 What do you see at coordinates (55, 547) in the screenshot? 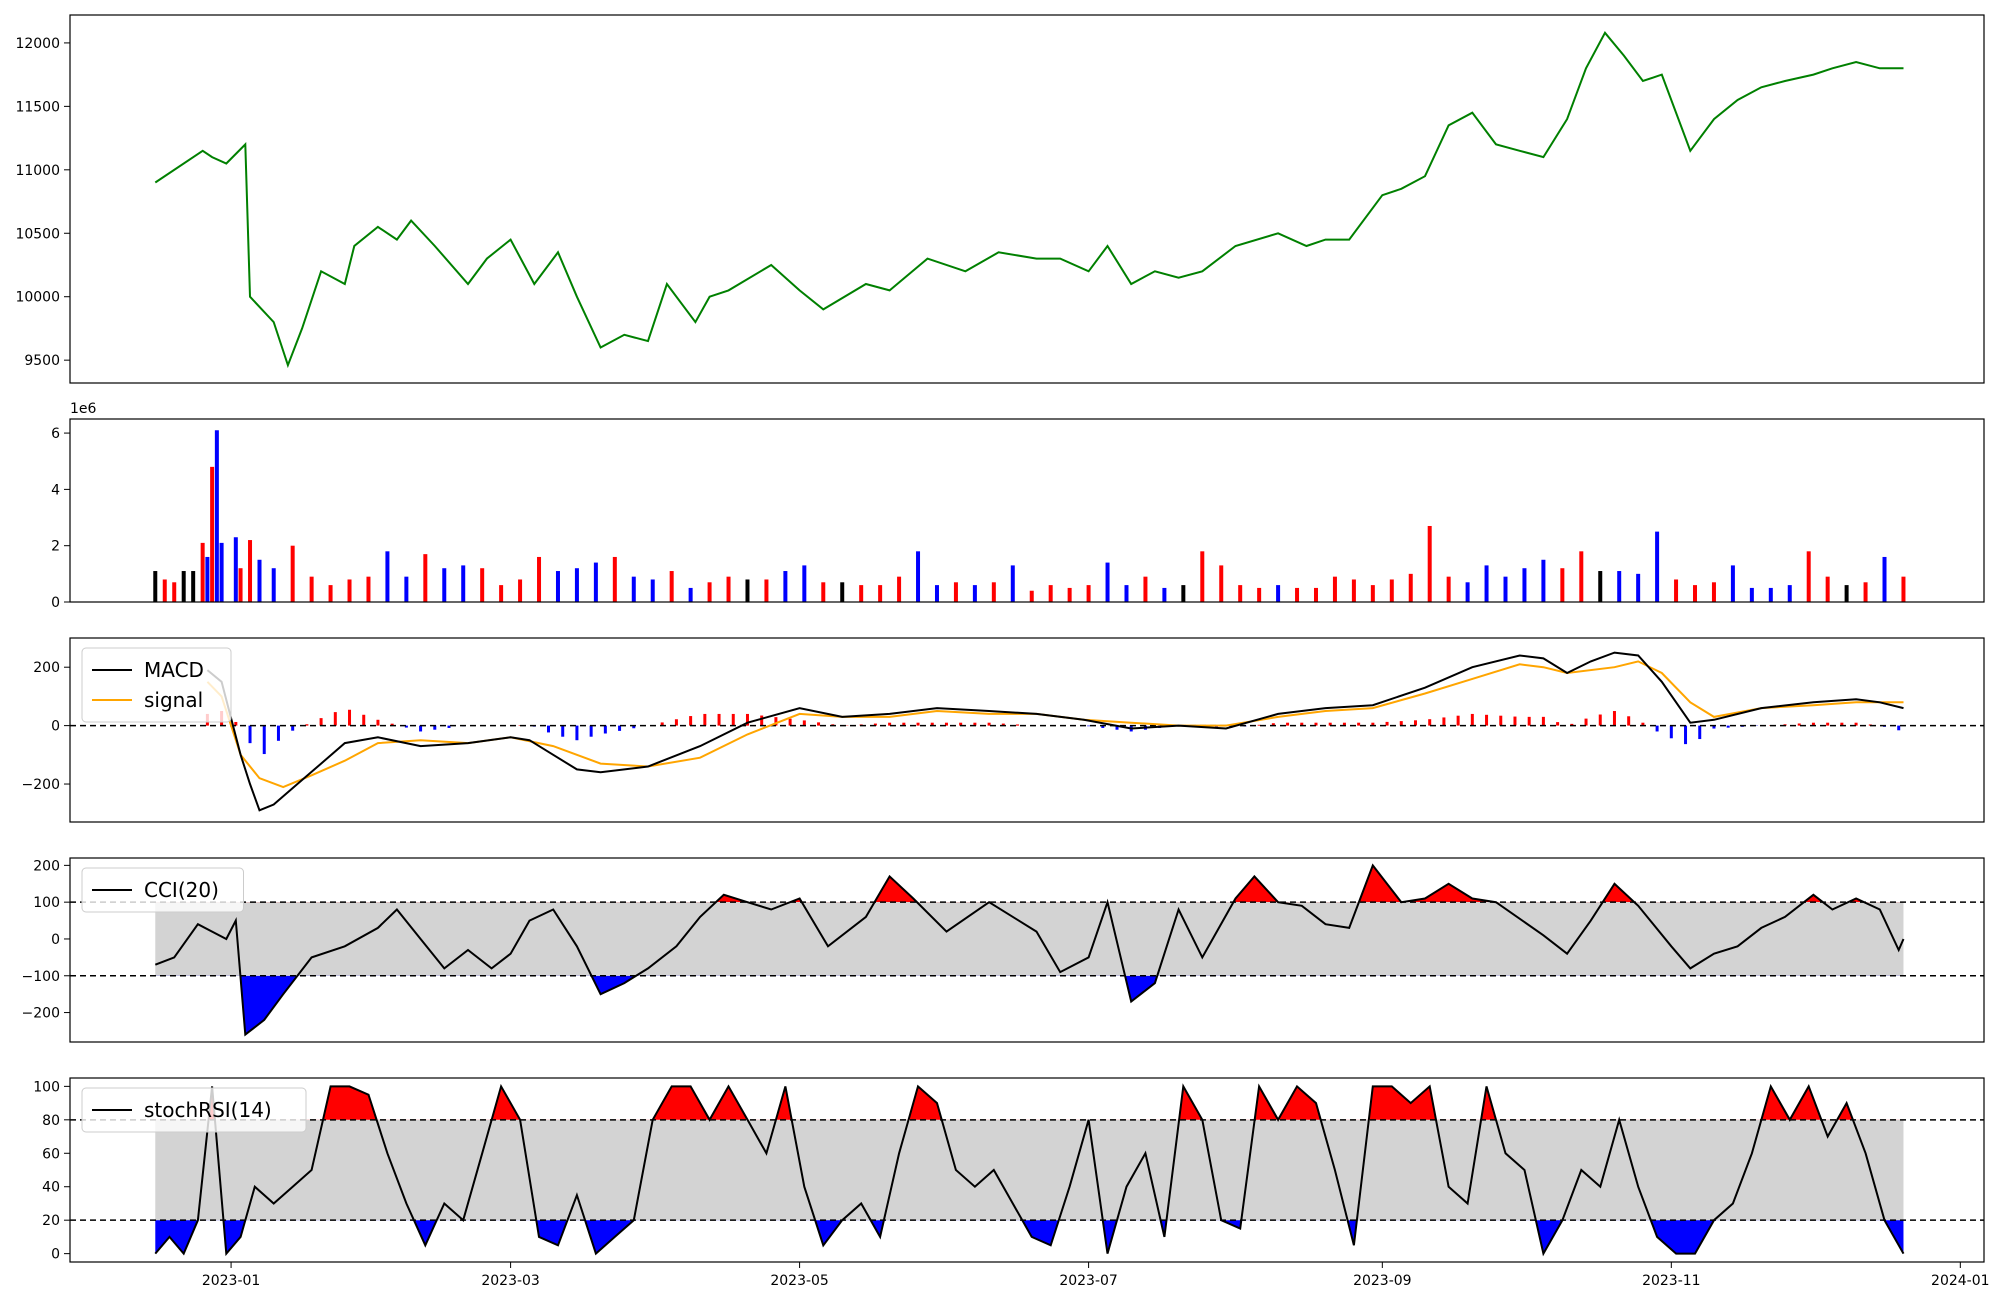
I see `volume-ytick-label: 2` at bounding box center [55, 547].